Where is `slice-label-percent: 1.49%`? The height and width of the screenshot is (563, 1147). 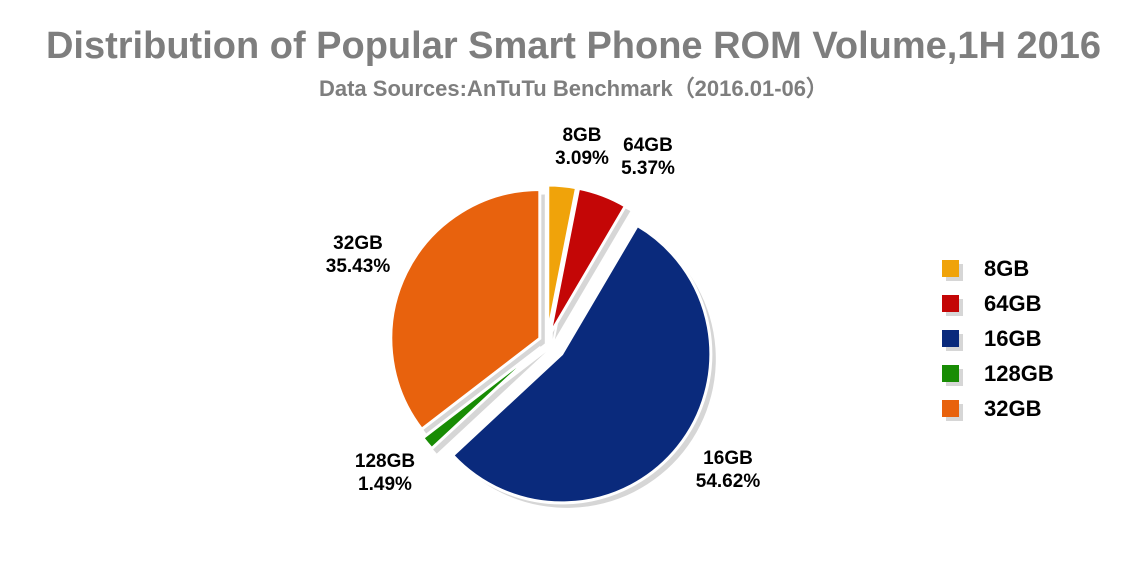 slice-label-percent: 1.49% is located at coordinates (385, 484).